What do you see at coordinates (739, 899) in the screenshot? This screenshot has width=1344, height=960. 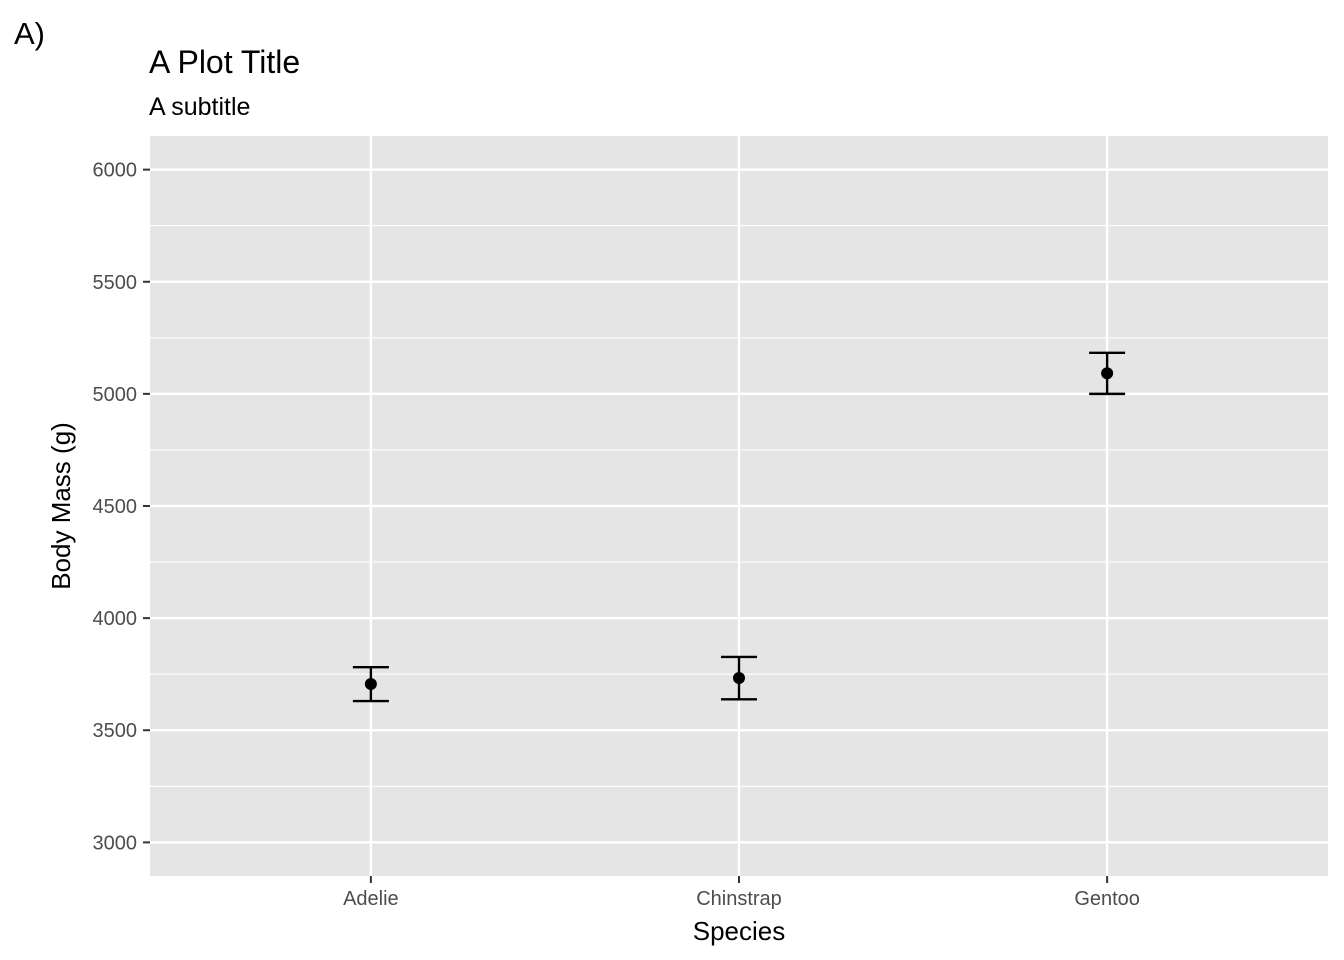 I see `x-tick-label: Chinstrap` at bounding box center [739, 899].